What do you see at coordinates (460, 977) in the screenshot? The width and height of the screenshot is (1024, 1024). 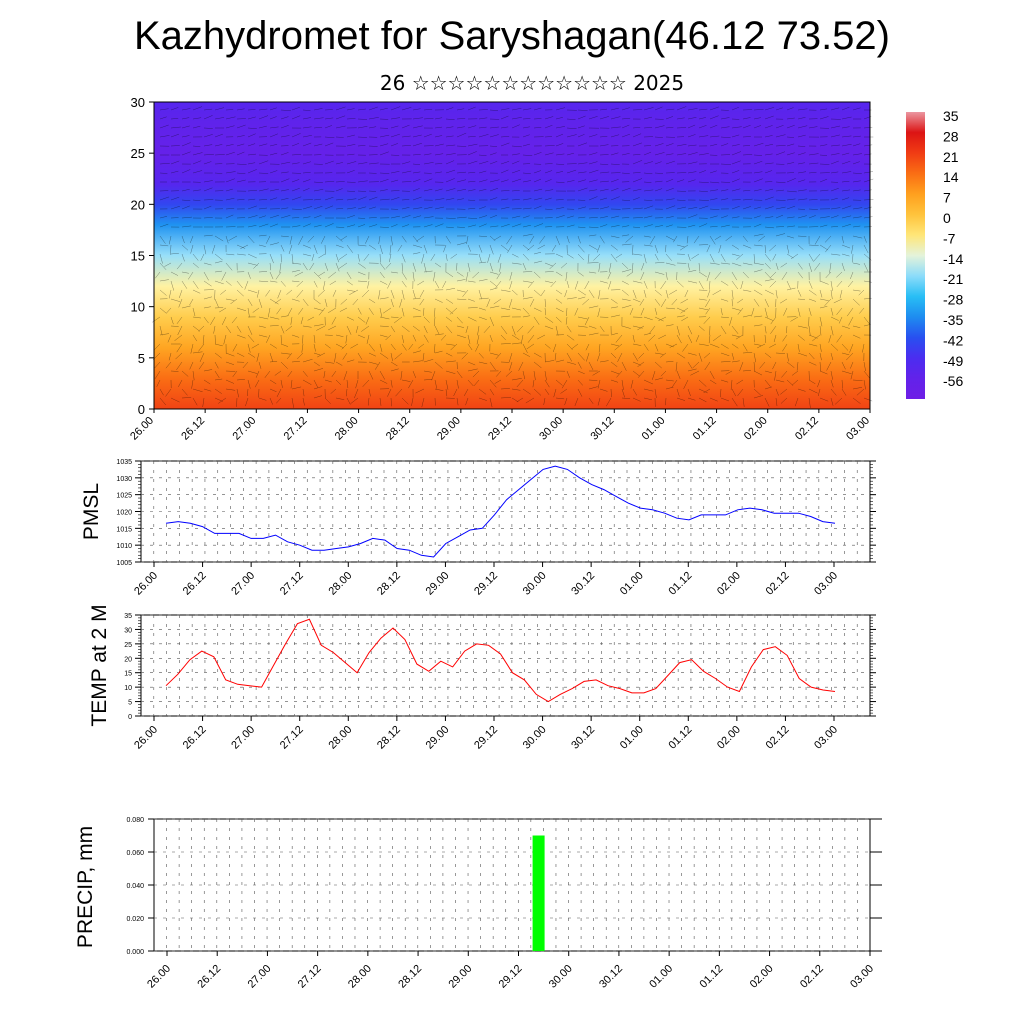 I see `precip-x-tick-label: 29.00` at bounding box center [460, 977].